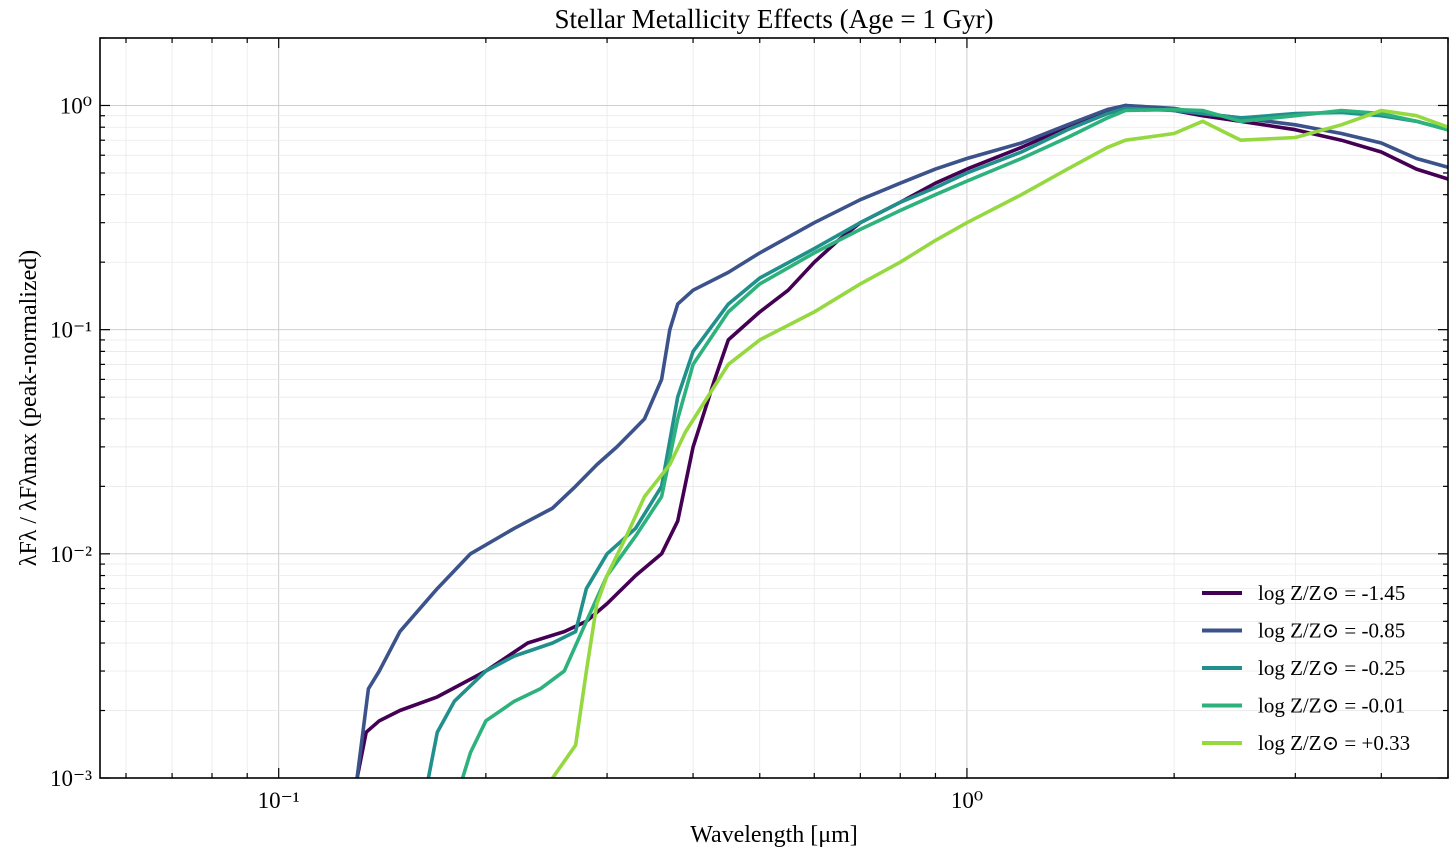 This screenshot has width=1456, height=856. What do you see at coordinates (1334, 743) in the screenshot?
I see `legend-label-4: log Z/Z⊙ = +0.33` at bounding box center [1334, 743].